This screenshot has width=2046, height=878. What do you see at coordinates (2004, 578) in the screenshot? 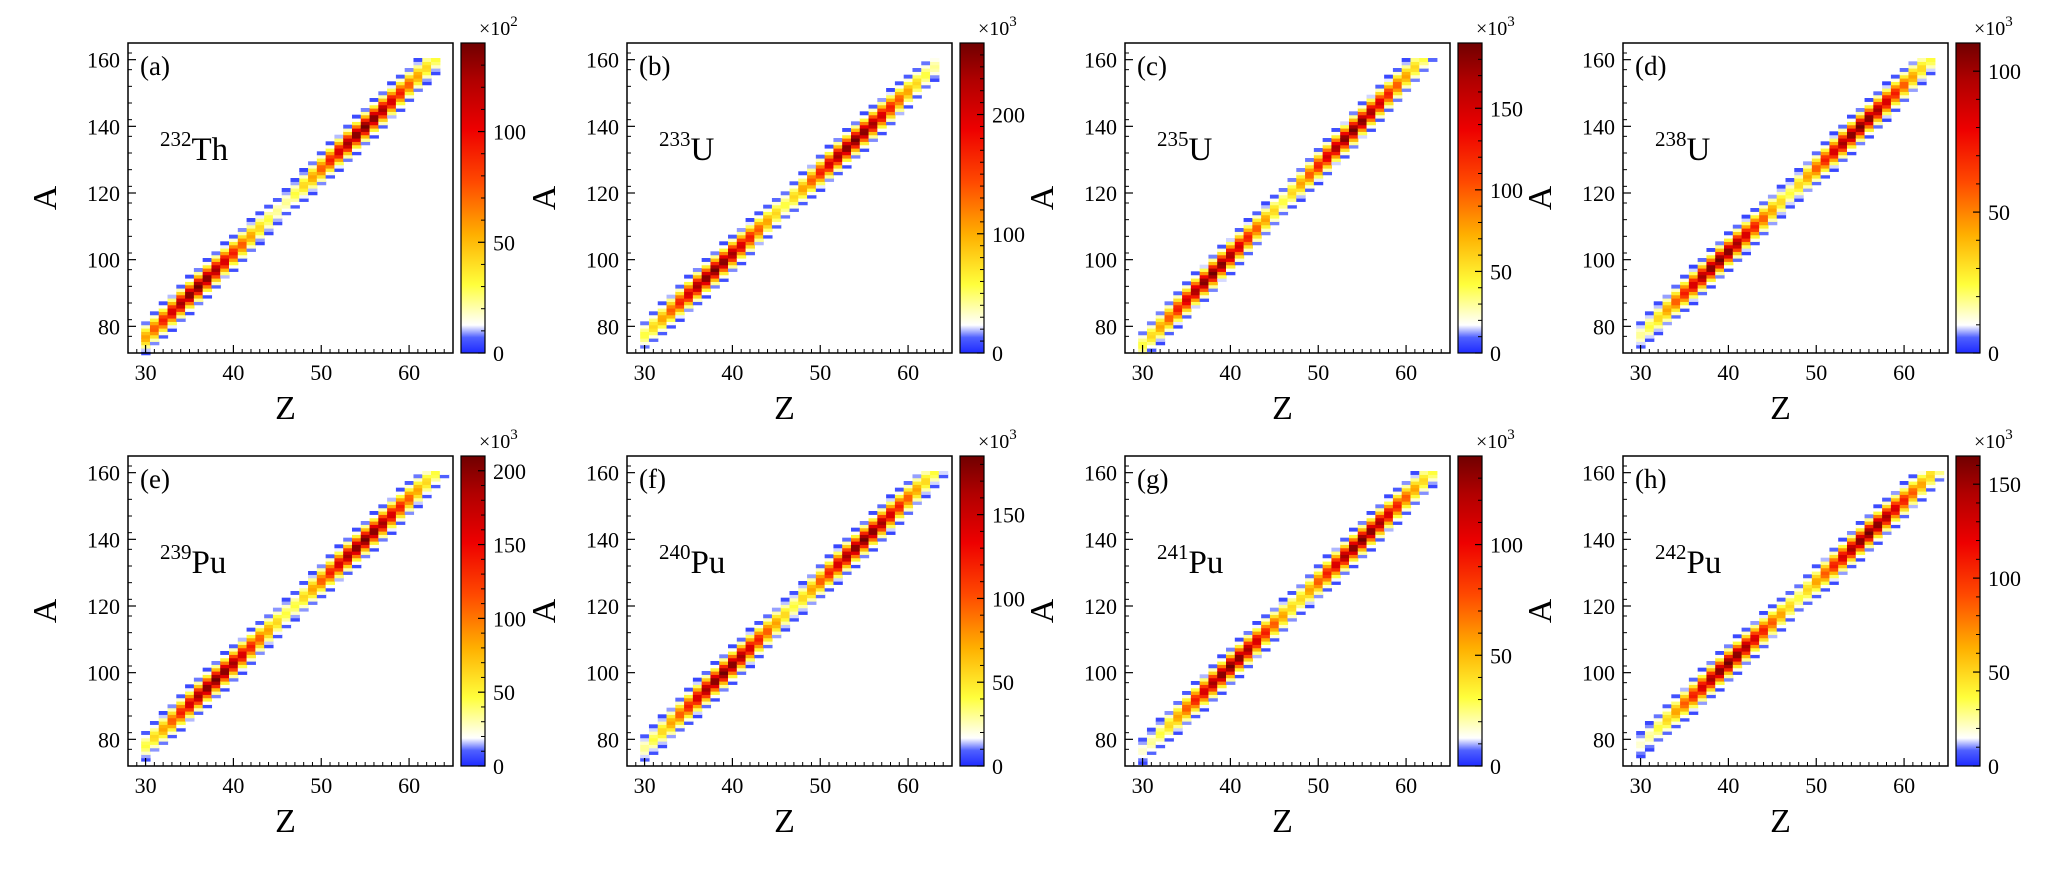
I see `colorbar-tick-label: 100` at bounding box center [2004, 578].